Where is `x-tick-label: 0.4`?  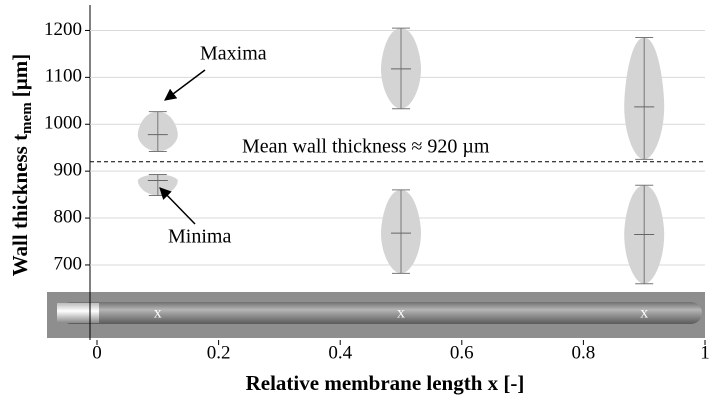
x-tick-label: 0.4 is located at coordinates (340, 352).